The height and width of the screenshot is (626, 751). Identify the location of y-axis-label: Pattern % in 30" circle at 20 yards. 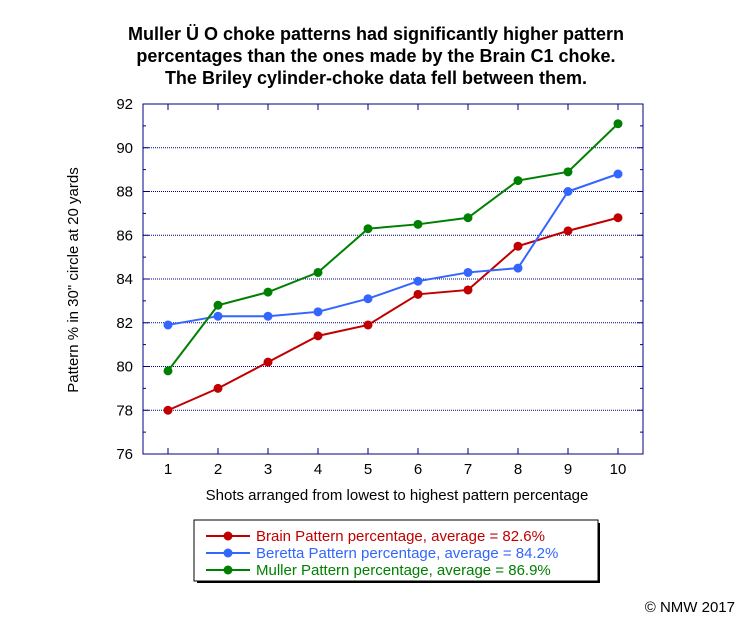
(73, 279).